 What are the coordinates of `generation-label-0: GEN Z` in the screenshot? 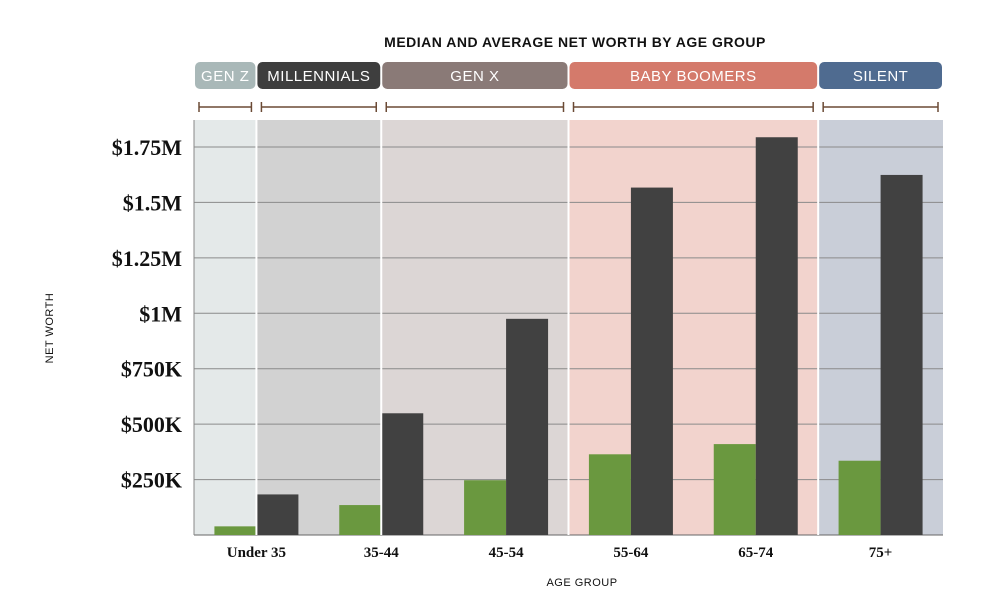 It's located at (225, 76).